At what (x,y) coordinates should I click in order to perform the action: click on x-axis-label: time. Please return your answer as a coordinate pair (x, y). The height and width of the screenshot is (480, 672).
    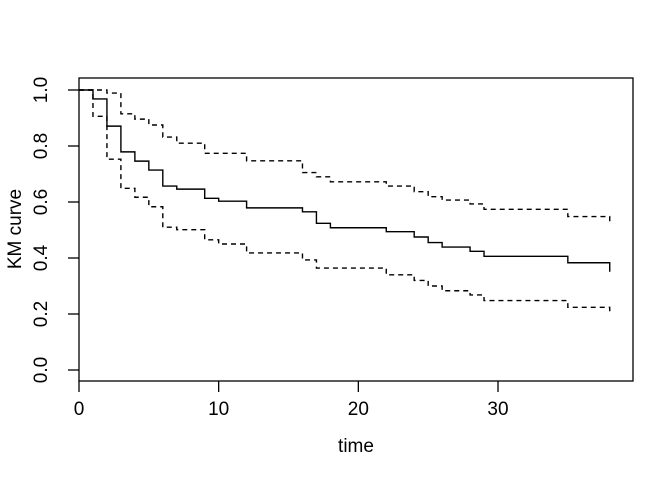
    Looking at the image, I should click on (356, 446).